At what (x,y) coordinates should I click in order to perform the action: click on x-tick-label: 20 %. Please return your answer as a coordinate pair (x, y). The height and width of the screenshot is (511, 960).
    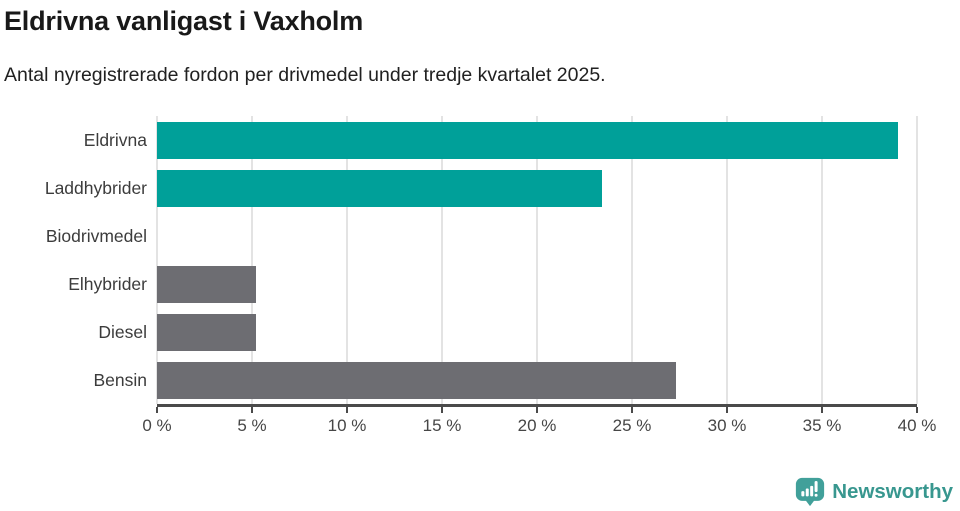
    Looking at the image, I should click on (537, 425).